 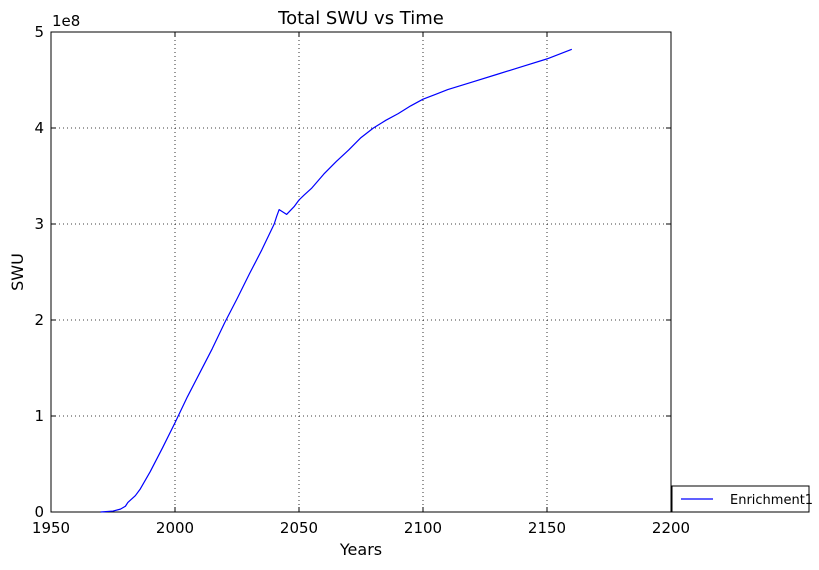 What do you see at coordinates (39, 320) in the screenshot?
I see `y-tick-label: 2` at bounding box center [39, 320].